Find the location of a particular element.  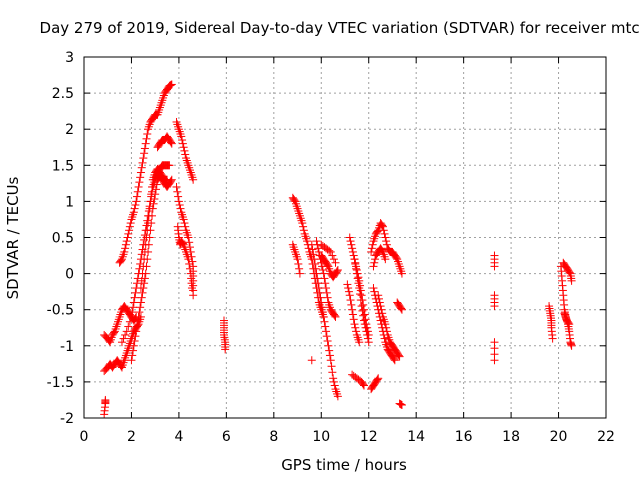

x-tick-label: 12 is located at coordinates (369, 437).